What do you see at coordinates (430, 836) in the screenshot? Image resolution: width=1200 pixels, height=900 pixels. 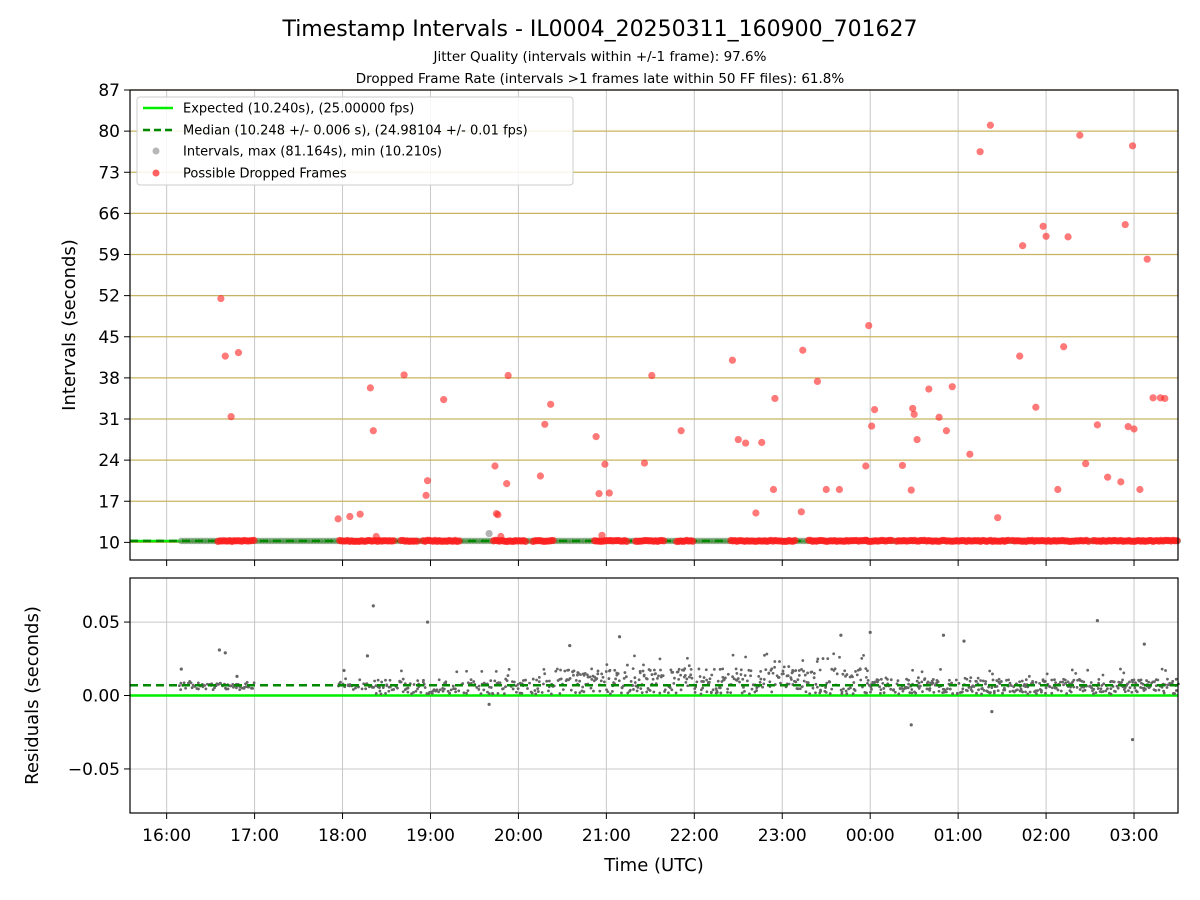 I see `x-tick-label: 19:00` at bounding box center [430, 836].